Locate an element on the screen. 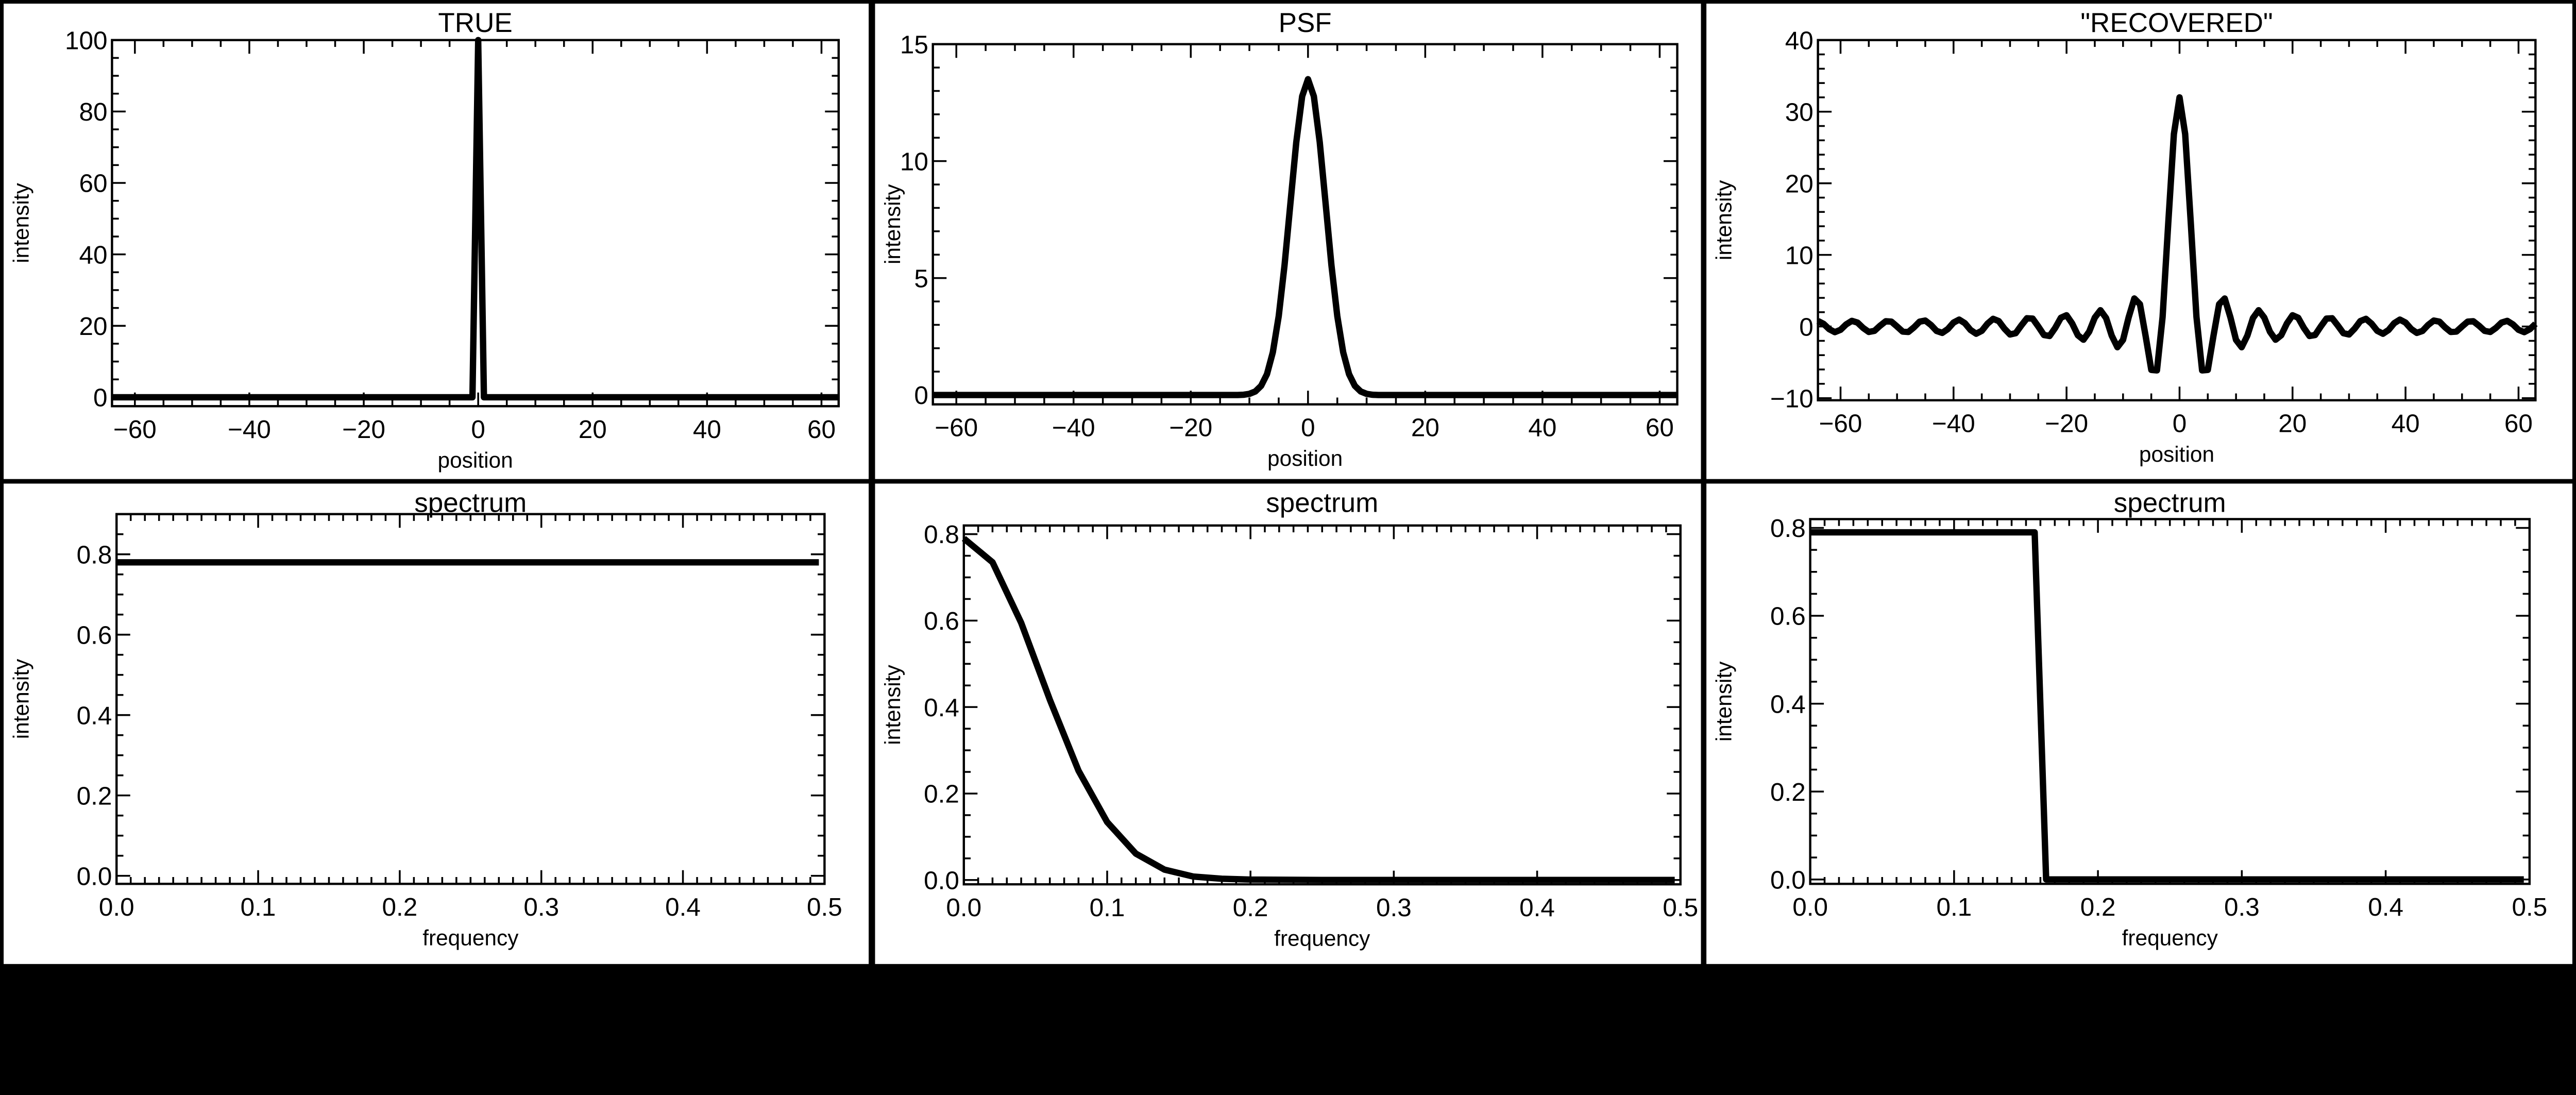 Image resolution: width=2576 pixels, height=1095 pixels. chart-title: PSF is located at coordinates (1305, 23).